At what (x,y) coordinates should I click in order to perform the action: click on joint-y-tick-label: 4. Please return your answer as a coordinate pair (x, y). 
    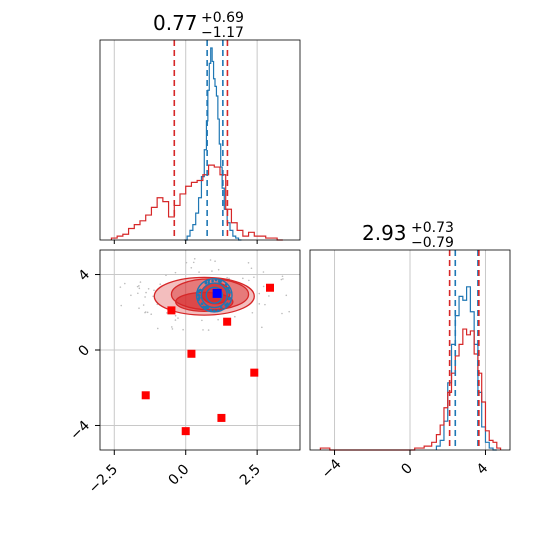
    Looking at the image, I should click on (85, 276).